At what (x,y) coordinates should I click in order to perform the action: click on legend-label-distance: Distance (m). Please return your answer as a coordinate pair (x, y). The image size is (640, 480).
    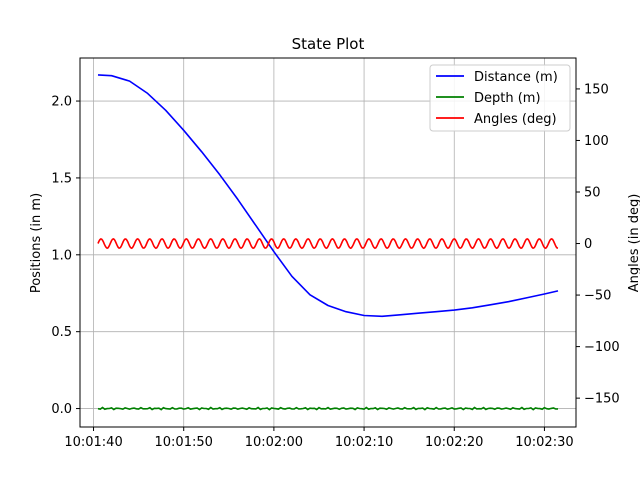
    Looking at the image, I should click on (516, 77).